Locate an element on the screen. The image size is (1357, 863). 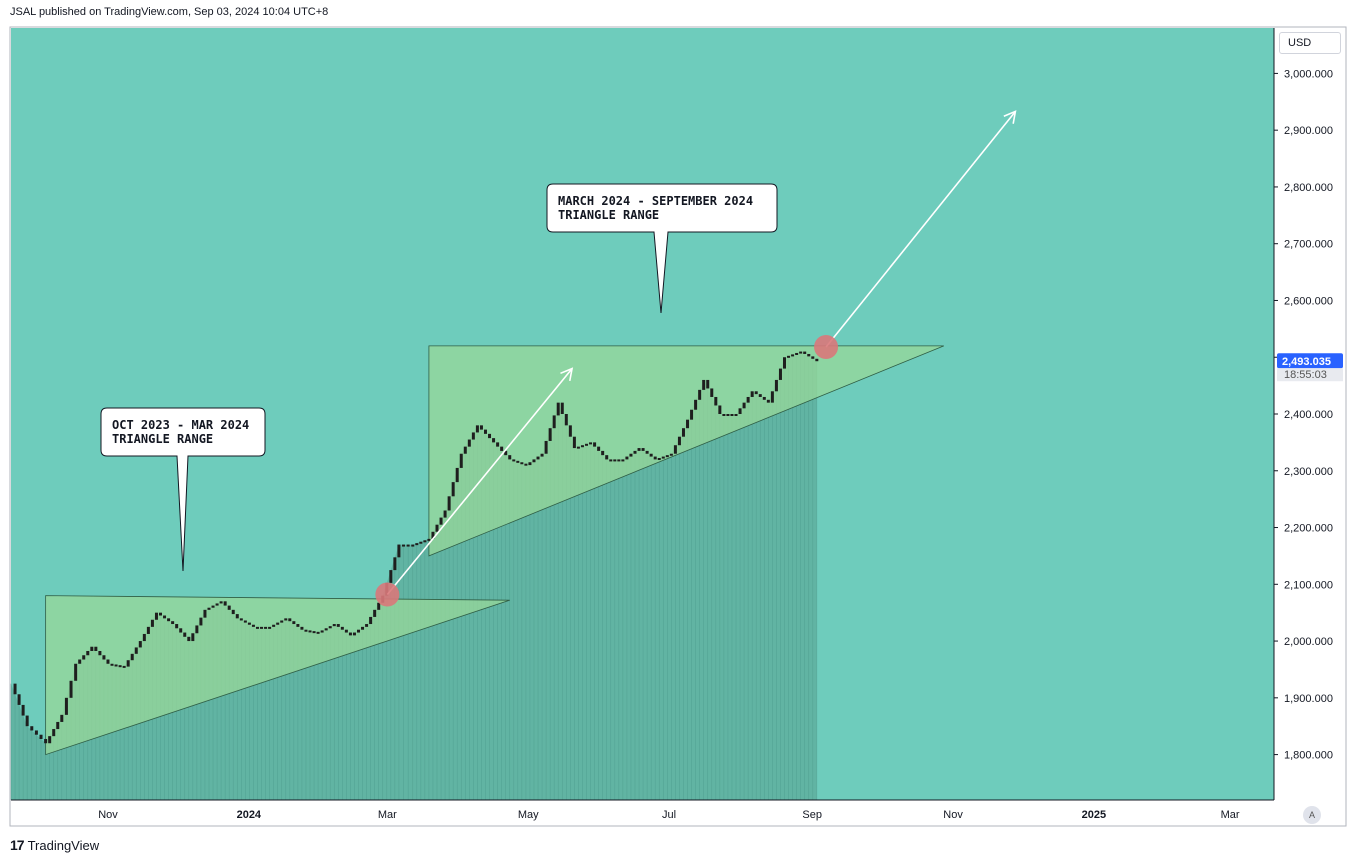
price-axis-label: 2,200.000 is located at coordinates (1308, 529).